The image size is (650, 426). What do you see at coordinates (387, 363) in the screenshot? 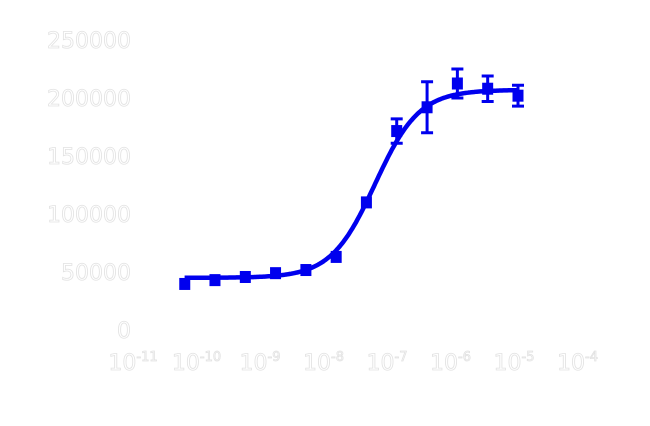
I see `x-tick-label: 10⁻⁷` at bounding box center [387, 363].